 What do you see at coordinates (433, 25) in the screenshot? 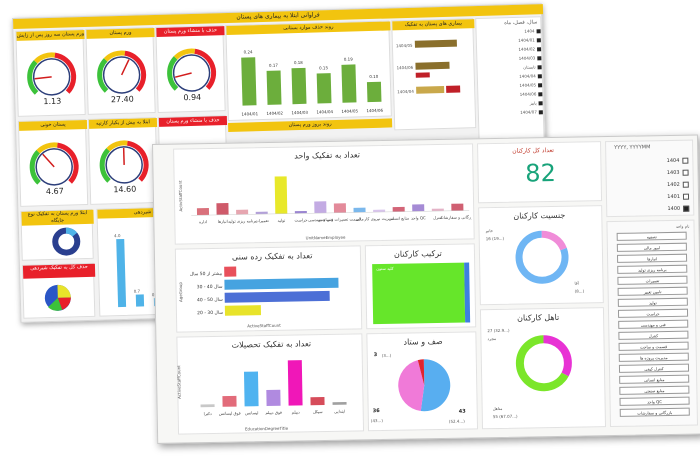
I see `back-breakdown-title: بیماری های پستان به تفکیک` at bounding box center [433, 25].